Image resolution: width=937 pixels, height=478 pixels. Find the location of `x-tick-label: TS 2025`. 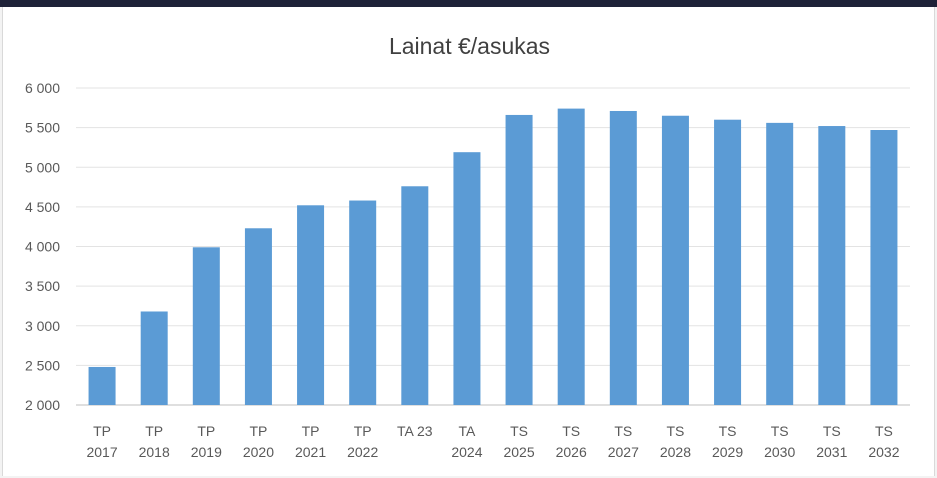

x-tick-label: TS 2025 is located at coordinates (518, 441).